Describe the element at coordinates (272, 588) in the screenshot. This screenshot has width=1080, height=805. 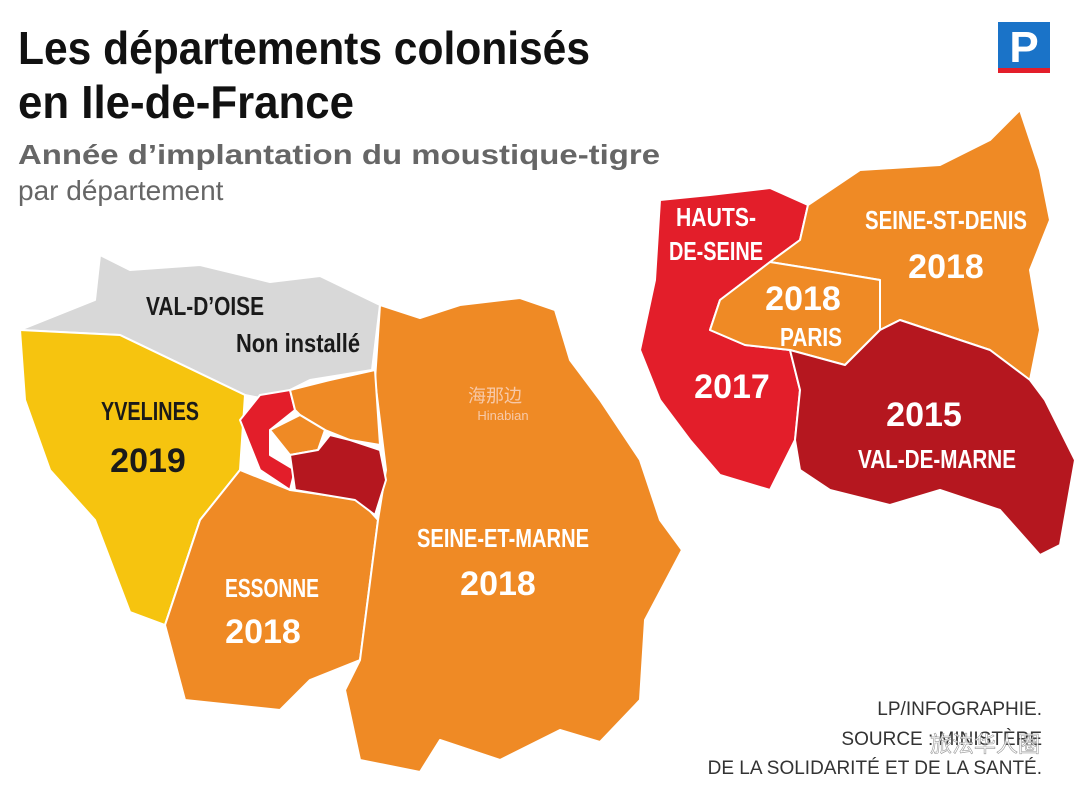
I see `region-label: ESSONNE` at that location.